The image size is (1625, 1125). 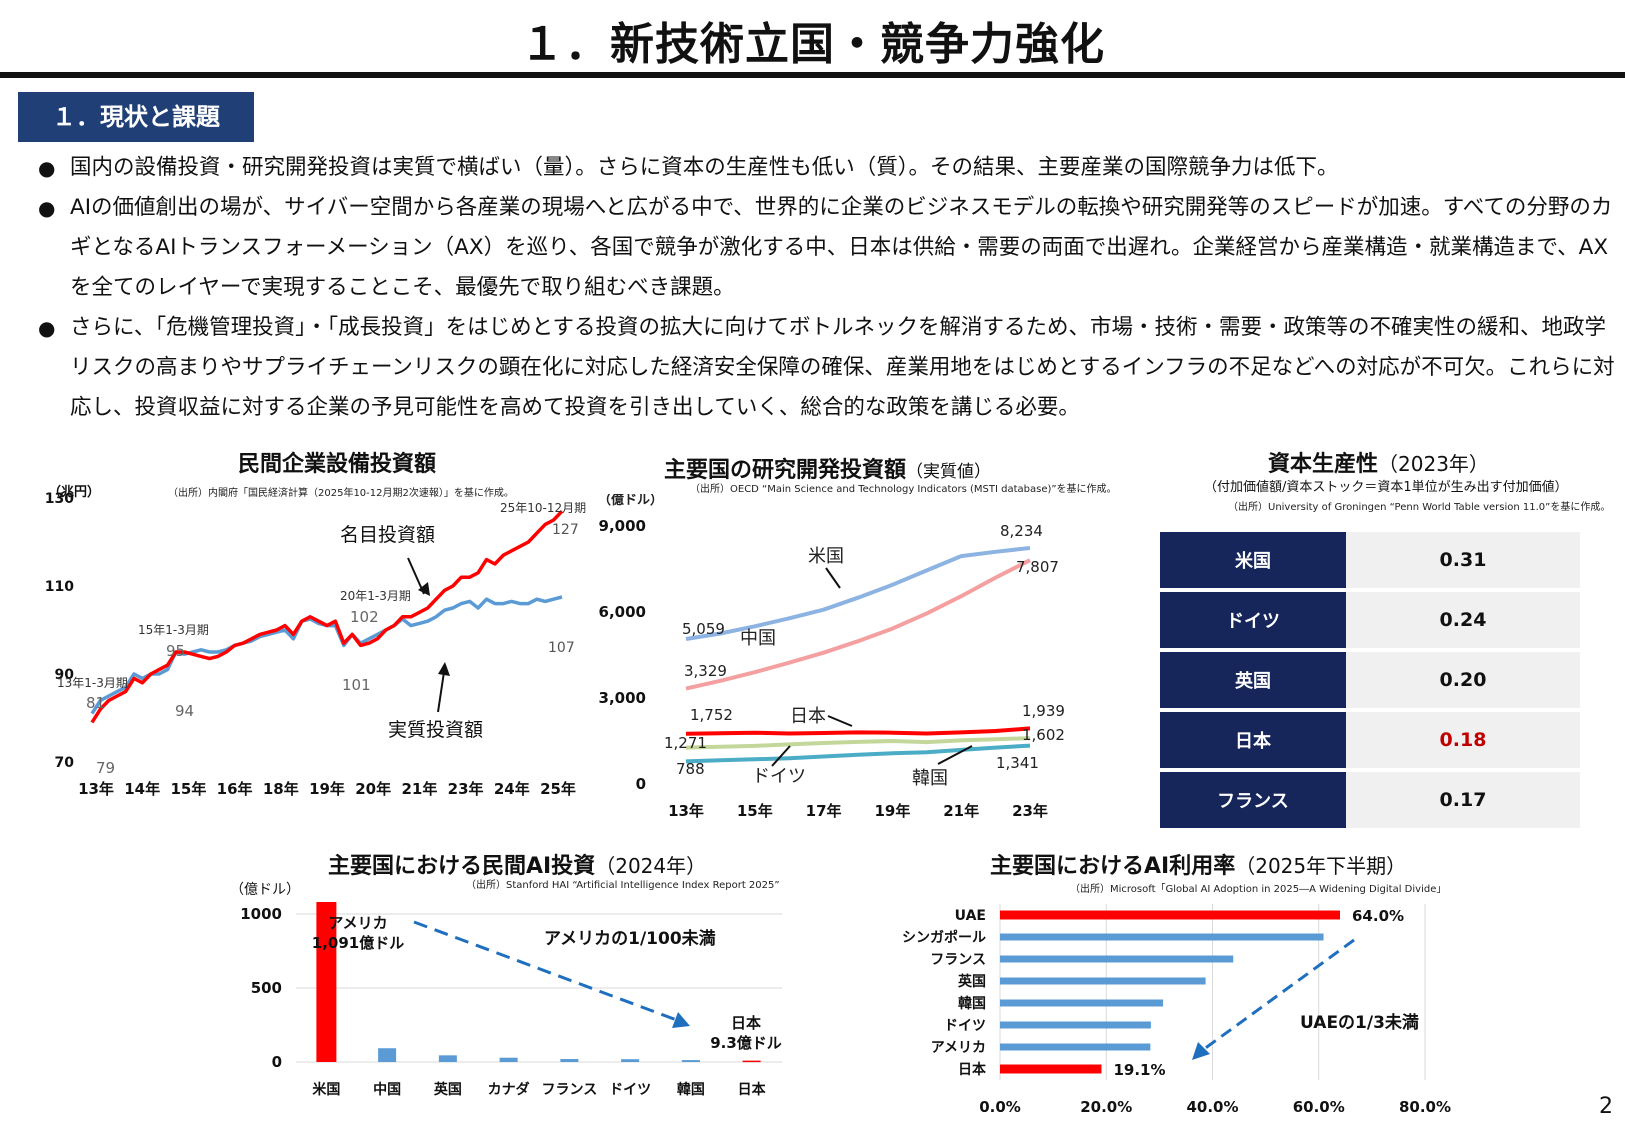 What do you see at coordinates (1378, 464) in the screenshot?
I see `productivity-title: 資本生産性（2023年）` at bounding box center [1378, 464].